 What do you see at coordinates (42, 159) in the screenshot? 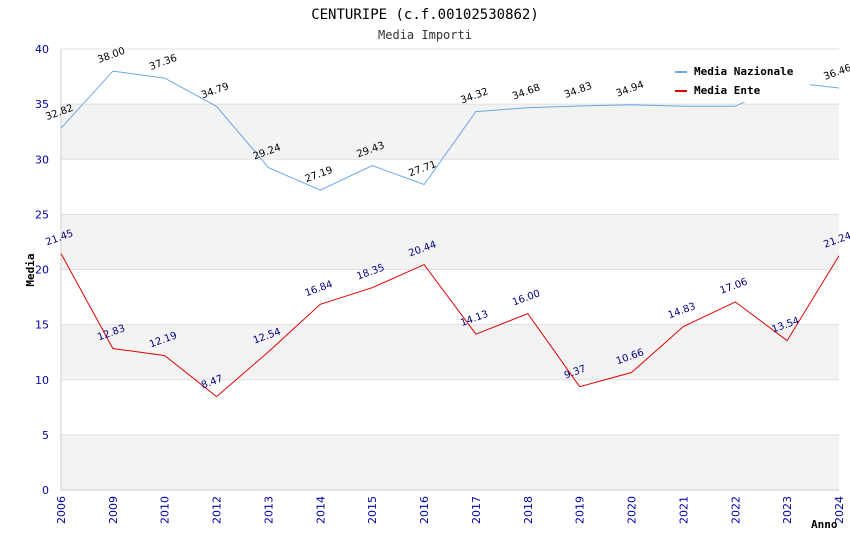
I see `y-tick-label: 30` at bounding box center [42, 159].